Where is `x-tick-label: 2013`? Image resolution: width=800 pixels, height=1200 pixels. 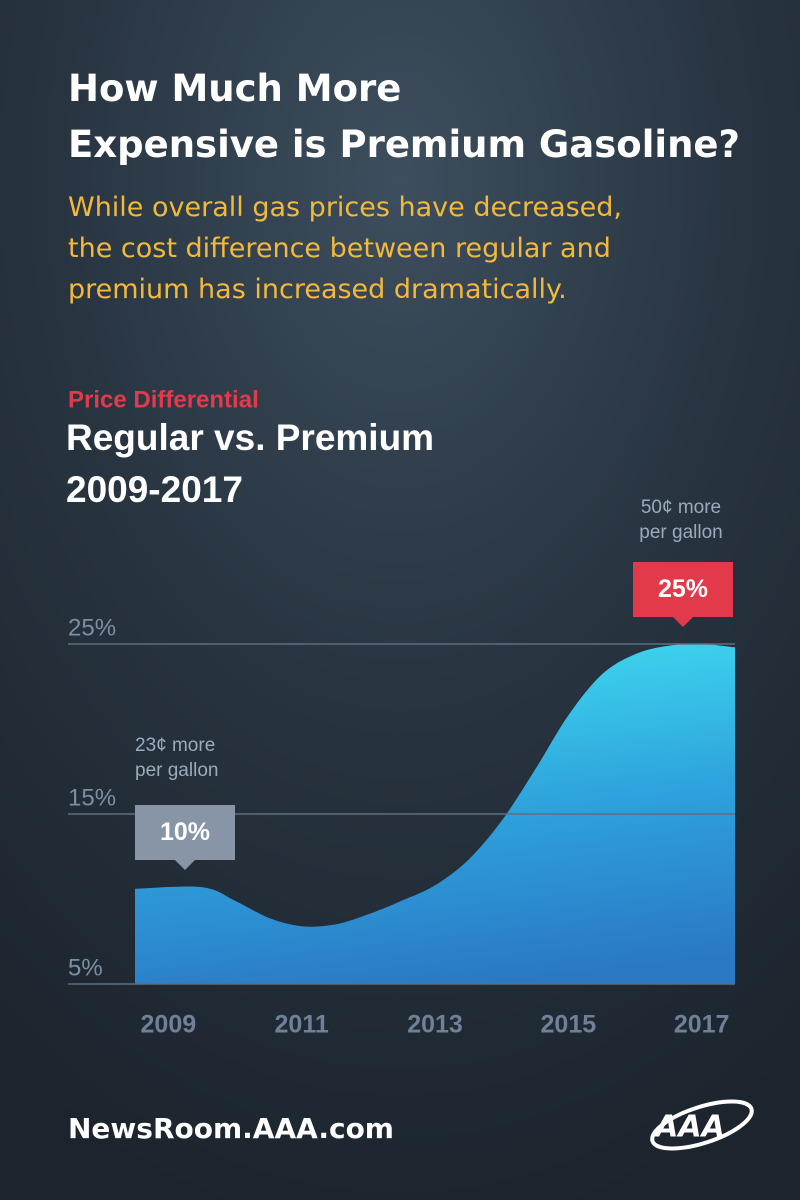 x-tick-label: 2013 is located at coordinates (435, 1025).